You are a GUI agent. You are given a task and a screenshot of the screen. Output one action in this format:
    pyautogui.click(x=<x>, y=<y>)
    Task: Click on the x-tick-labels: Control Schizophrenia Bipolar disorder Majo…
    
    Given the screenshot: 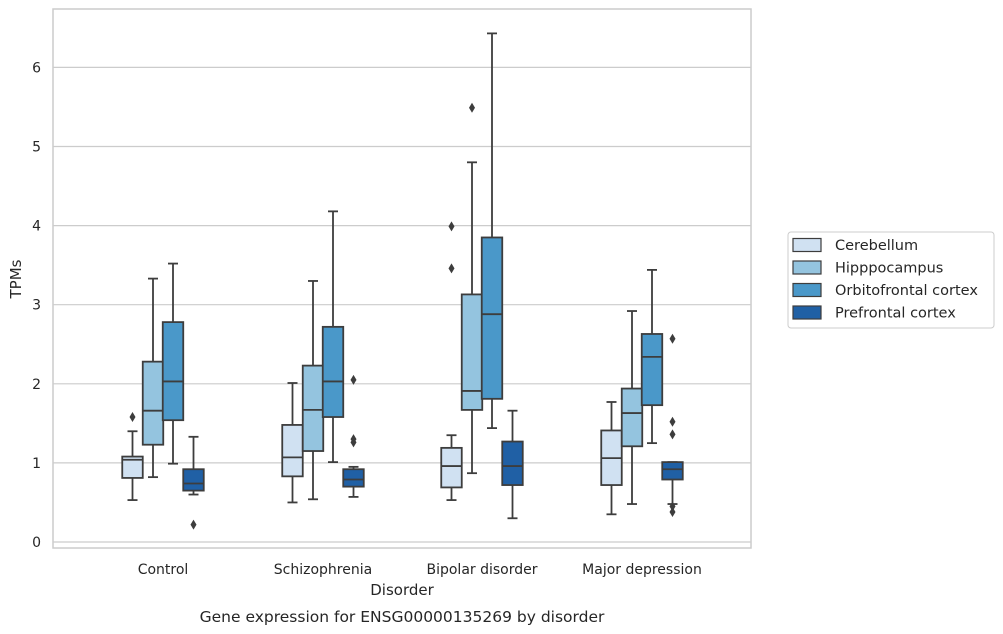 What is the action you would take?
    pyautogui.click(x=420, y=570)
    